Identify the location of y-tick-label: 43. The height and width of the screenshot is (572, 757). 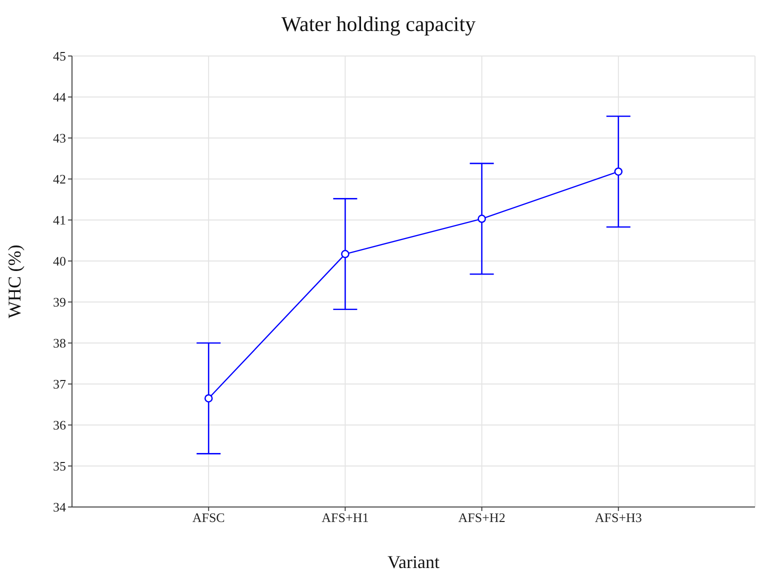
(59, 138).